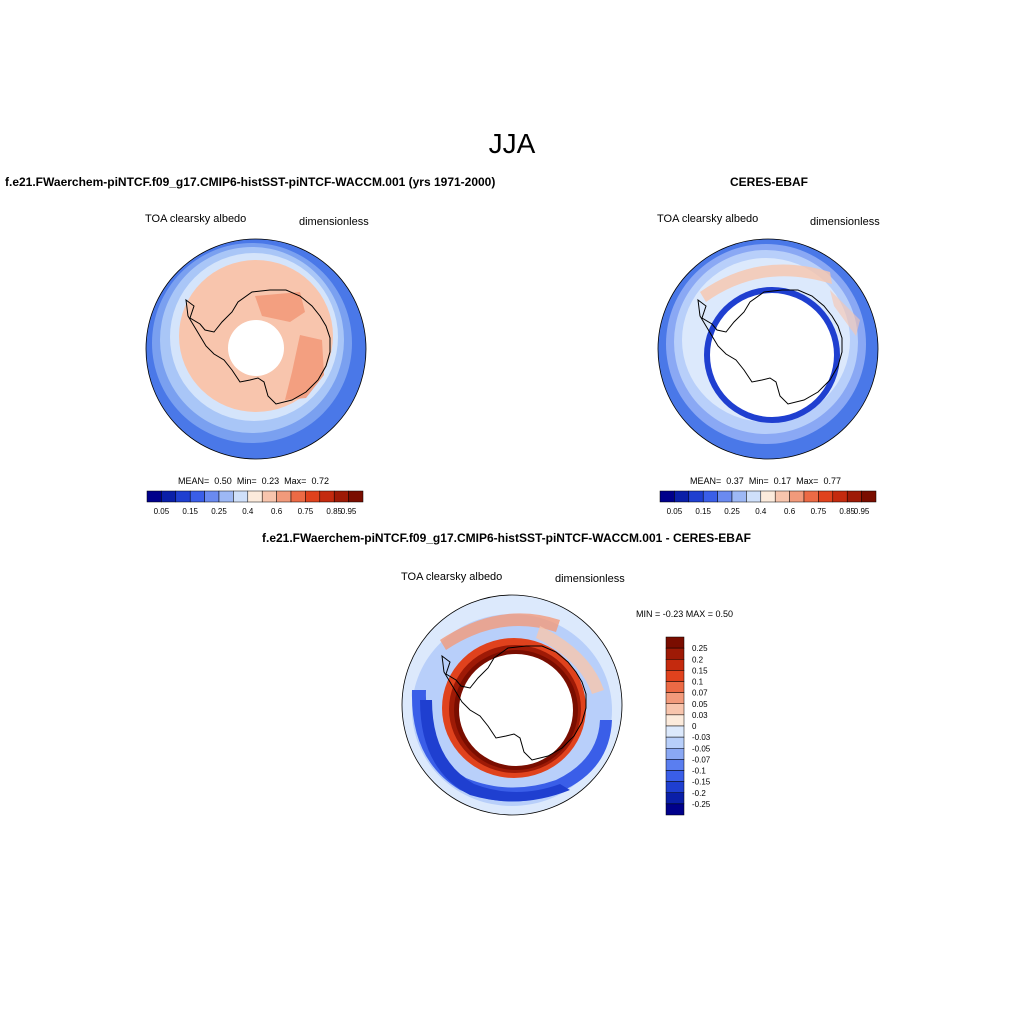 Image resolution: width=1024 pixels, height=1024 pixels. Describe the element at coordinates (590, 579) in the screenshot. I see `diff-units-label: dimensionless` at that location.